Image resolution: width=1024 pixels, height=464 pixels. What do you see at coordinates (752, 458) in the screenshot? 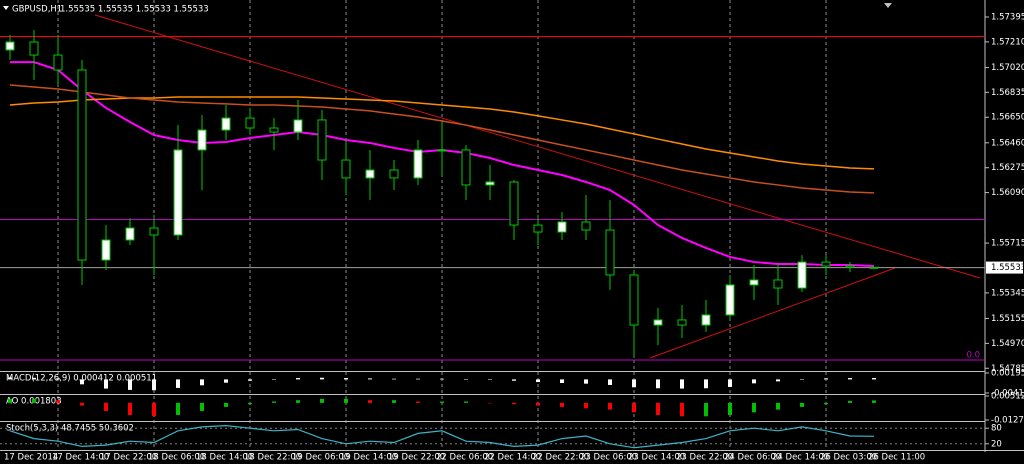
I see `x-tick-label: 24 Dec 06:00` at bounding box center [752, 458].